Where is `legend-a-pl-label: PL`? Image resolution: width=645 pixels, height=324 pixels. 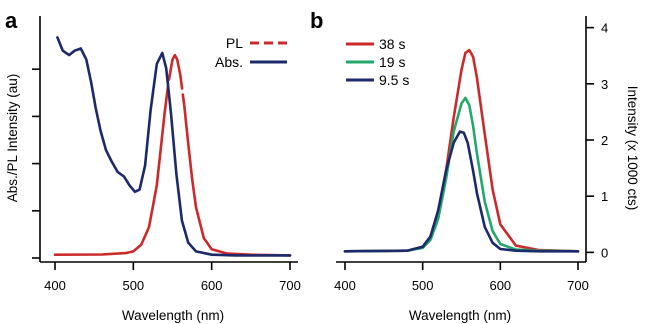
legend-a-pl-label: PL is located at coordinates (234, 43).